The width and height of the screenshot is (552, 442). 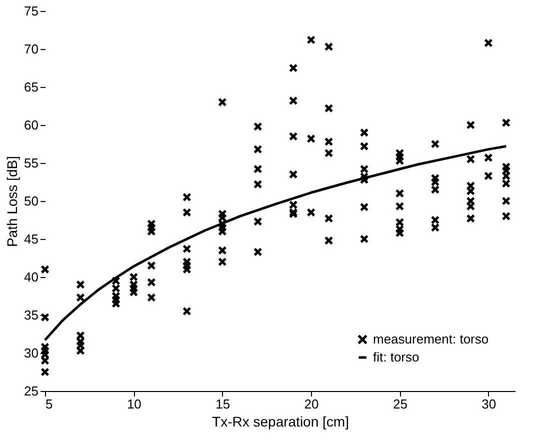 I want to click on y-tick-label: 55, so click(x=31, y=163).